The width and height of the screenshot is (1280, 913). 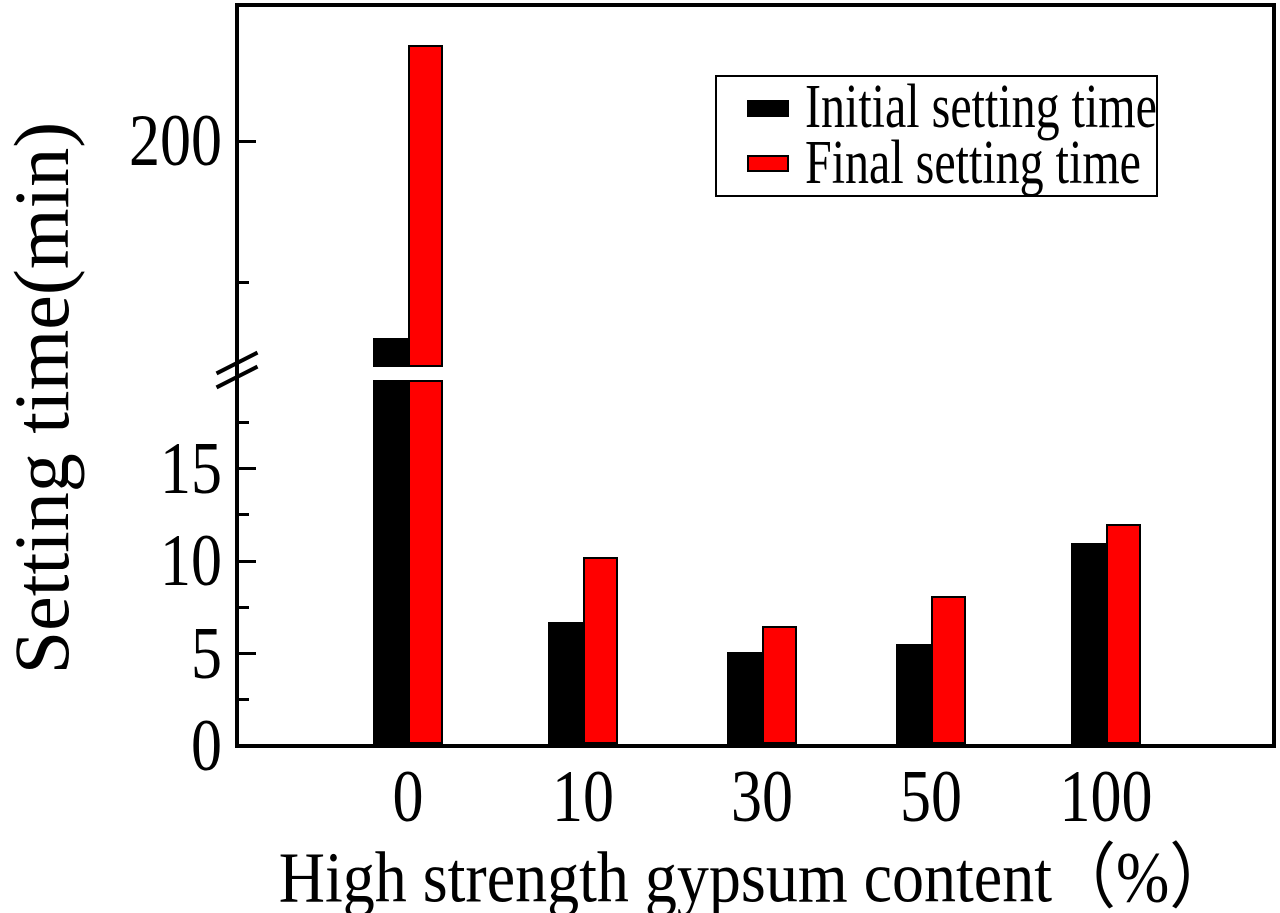 I want to click on bar-initial-setting-time-cat-0-seg0, so click(x=390, y=352).